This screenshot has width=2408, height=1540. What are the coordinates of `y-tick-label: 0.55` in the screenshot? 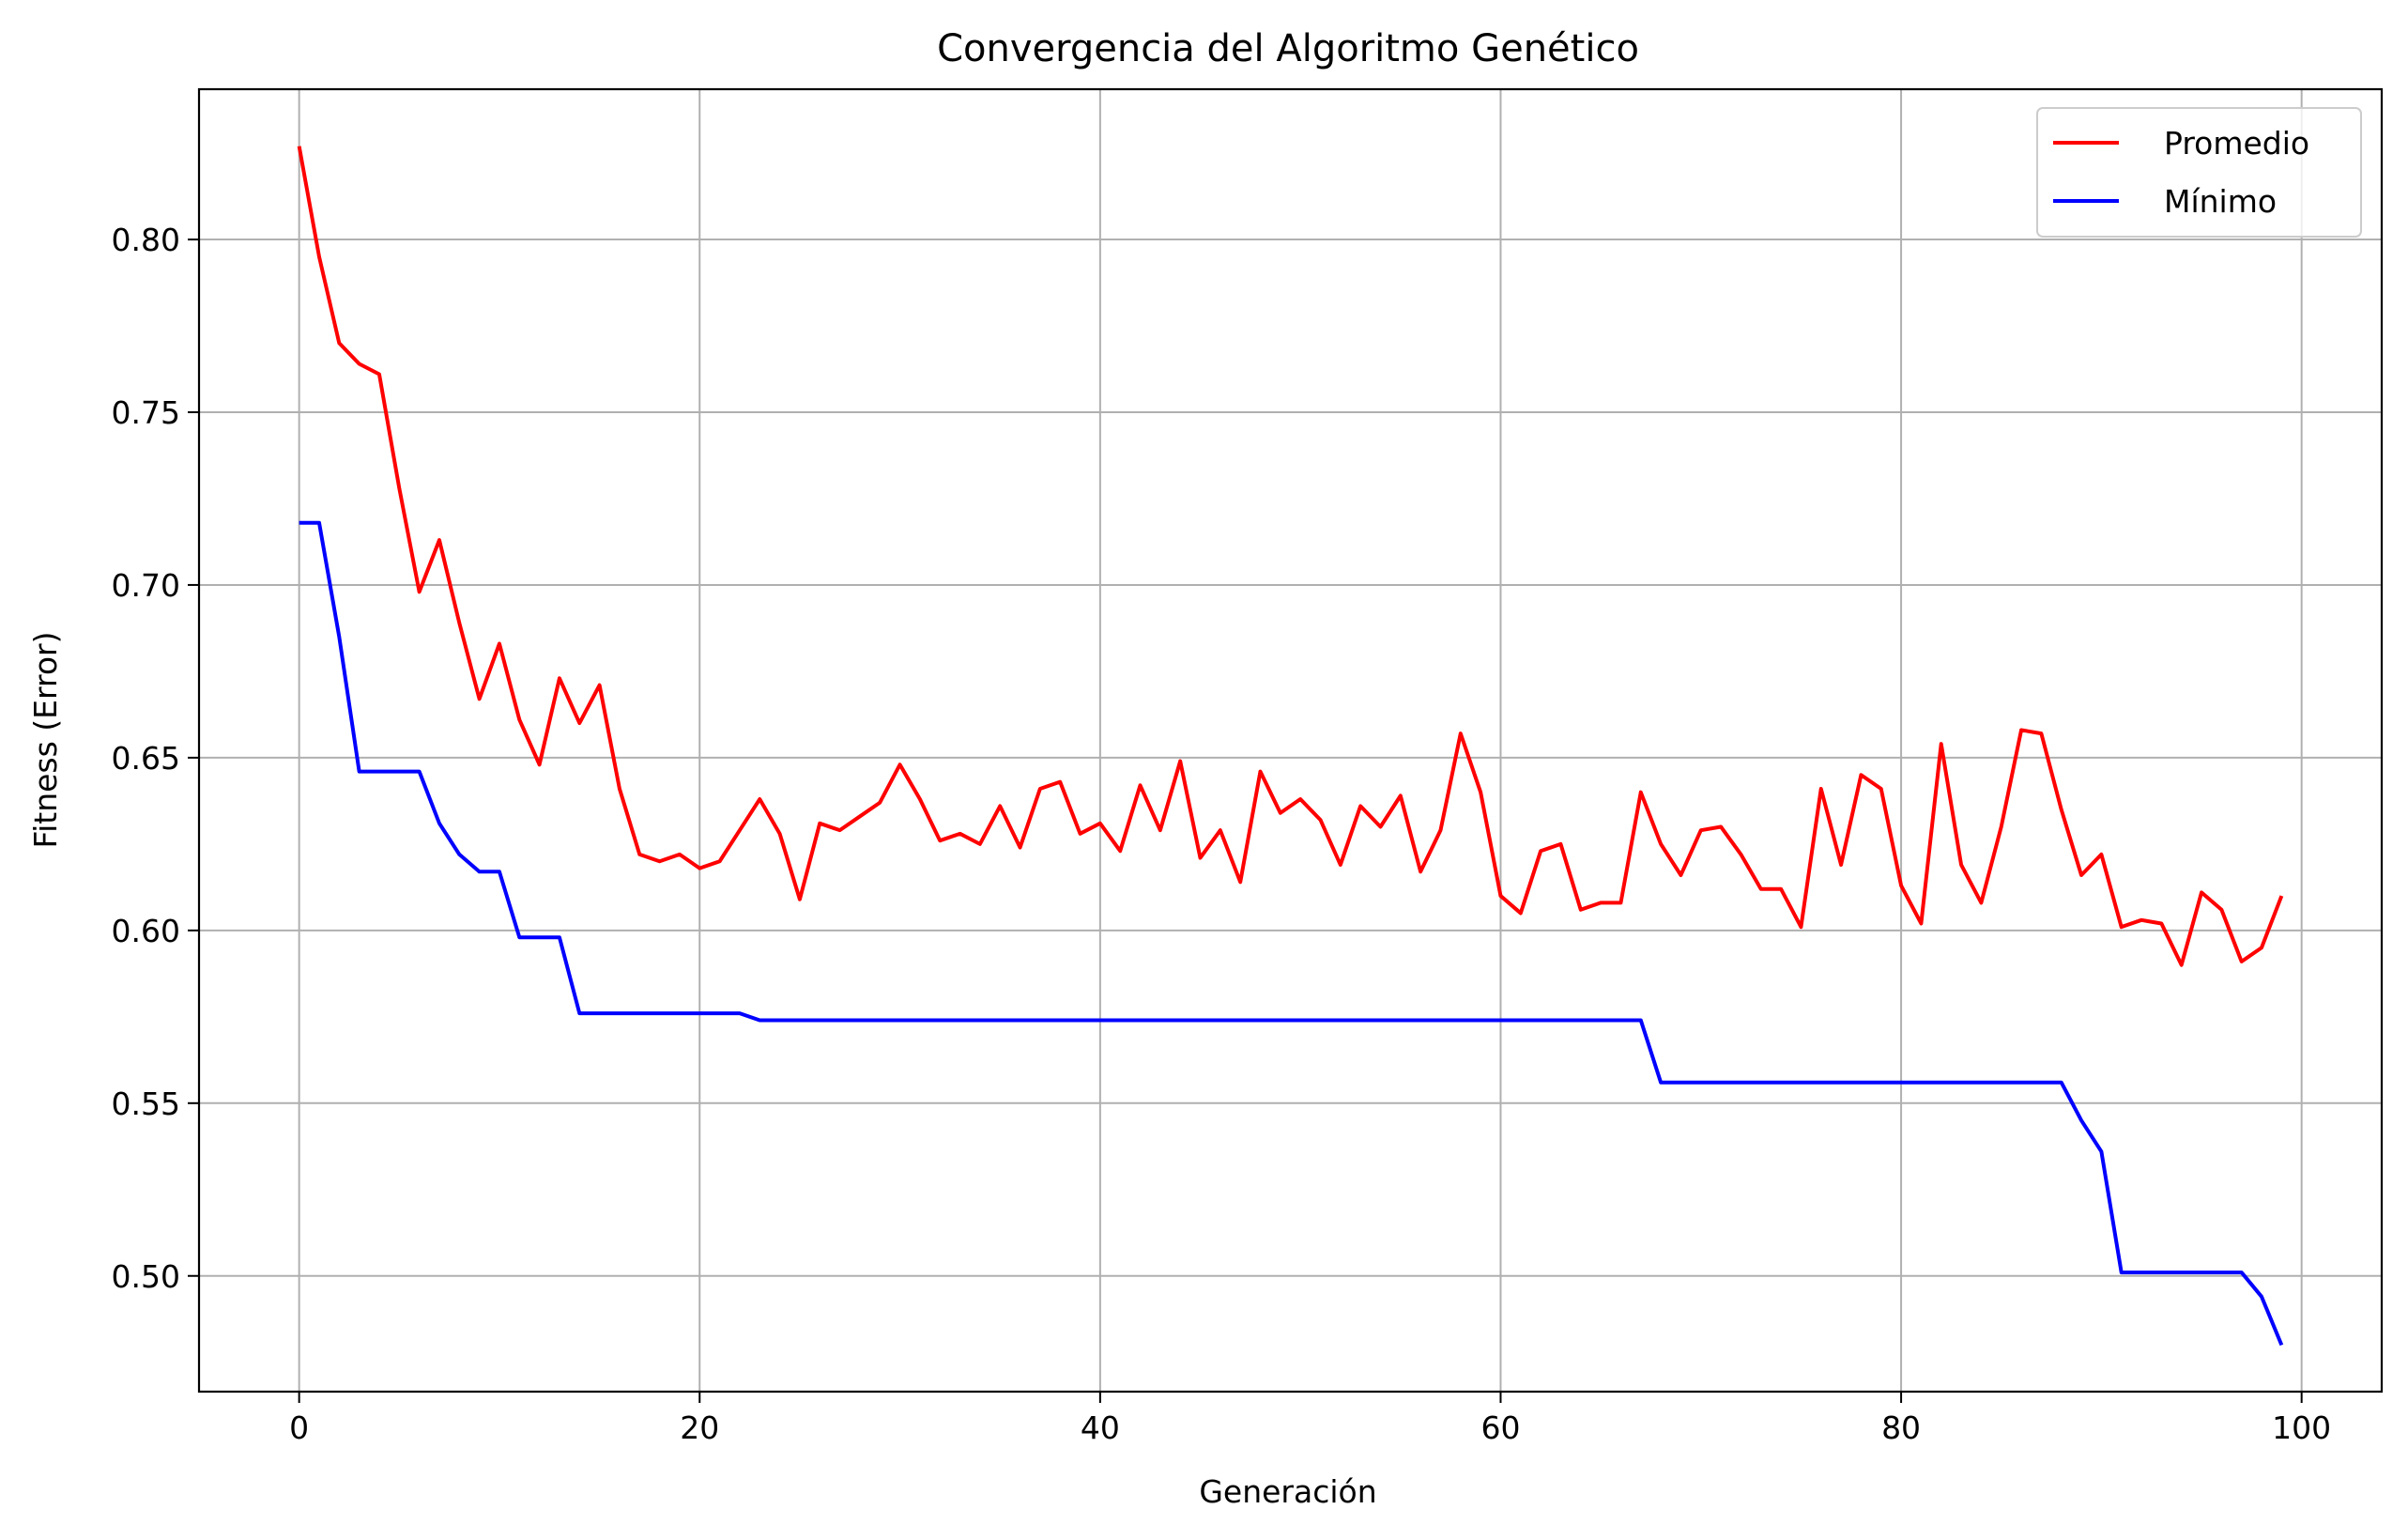 It's located at (146, 1104).